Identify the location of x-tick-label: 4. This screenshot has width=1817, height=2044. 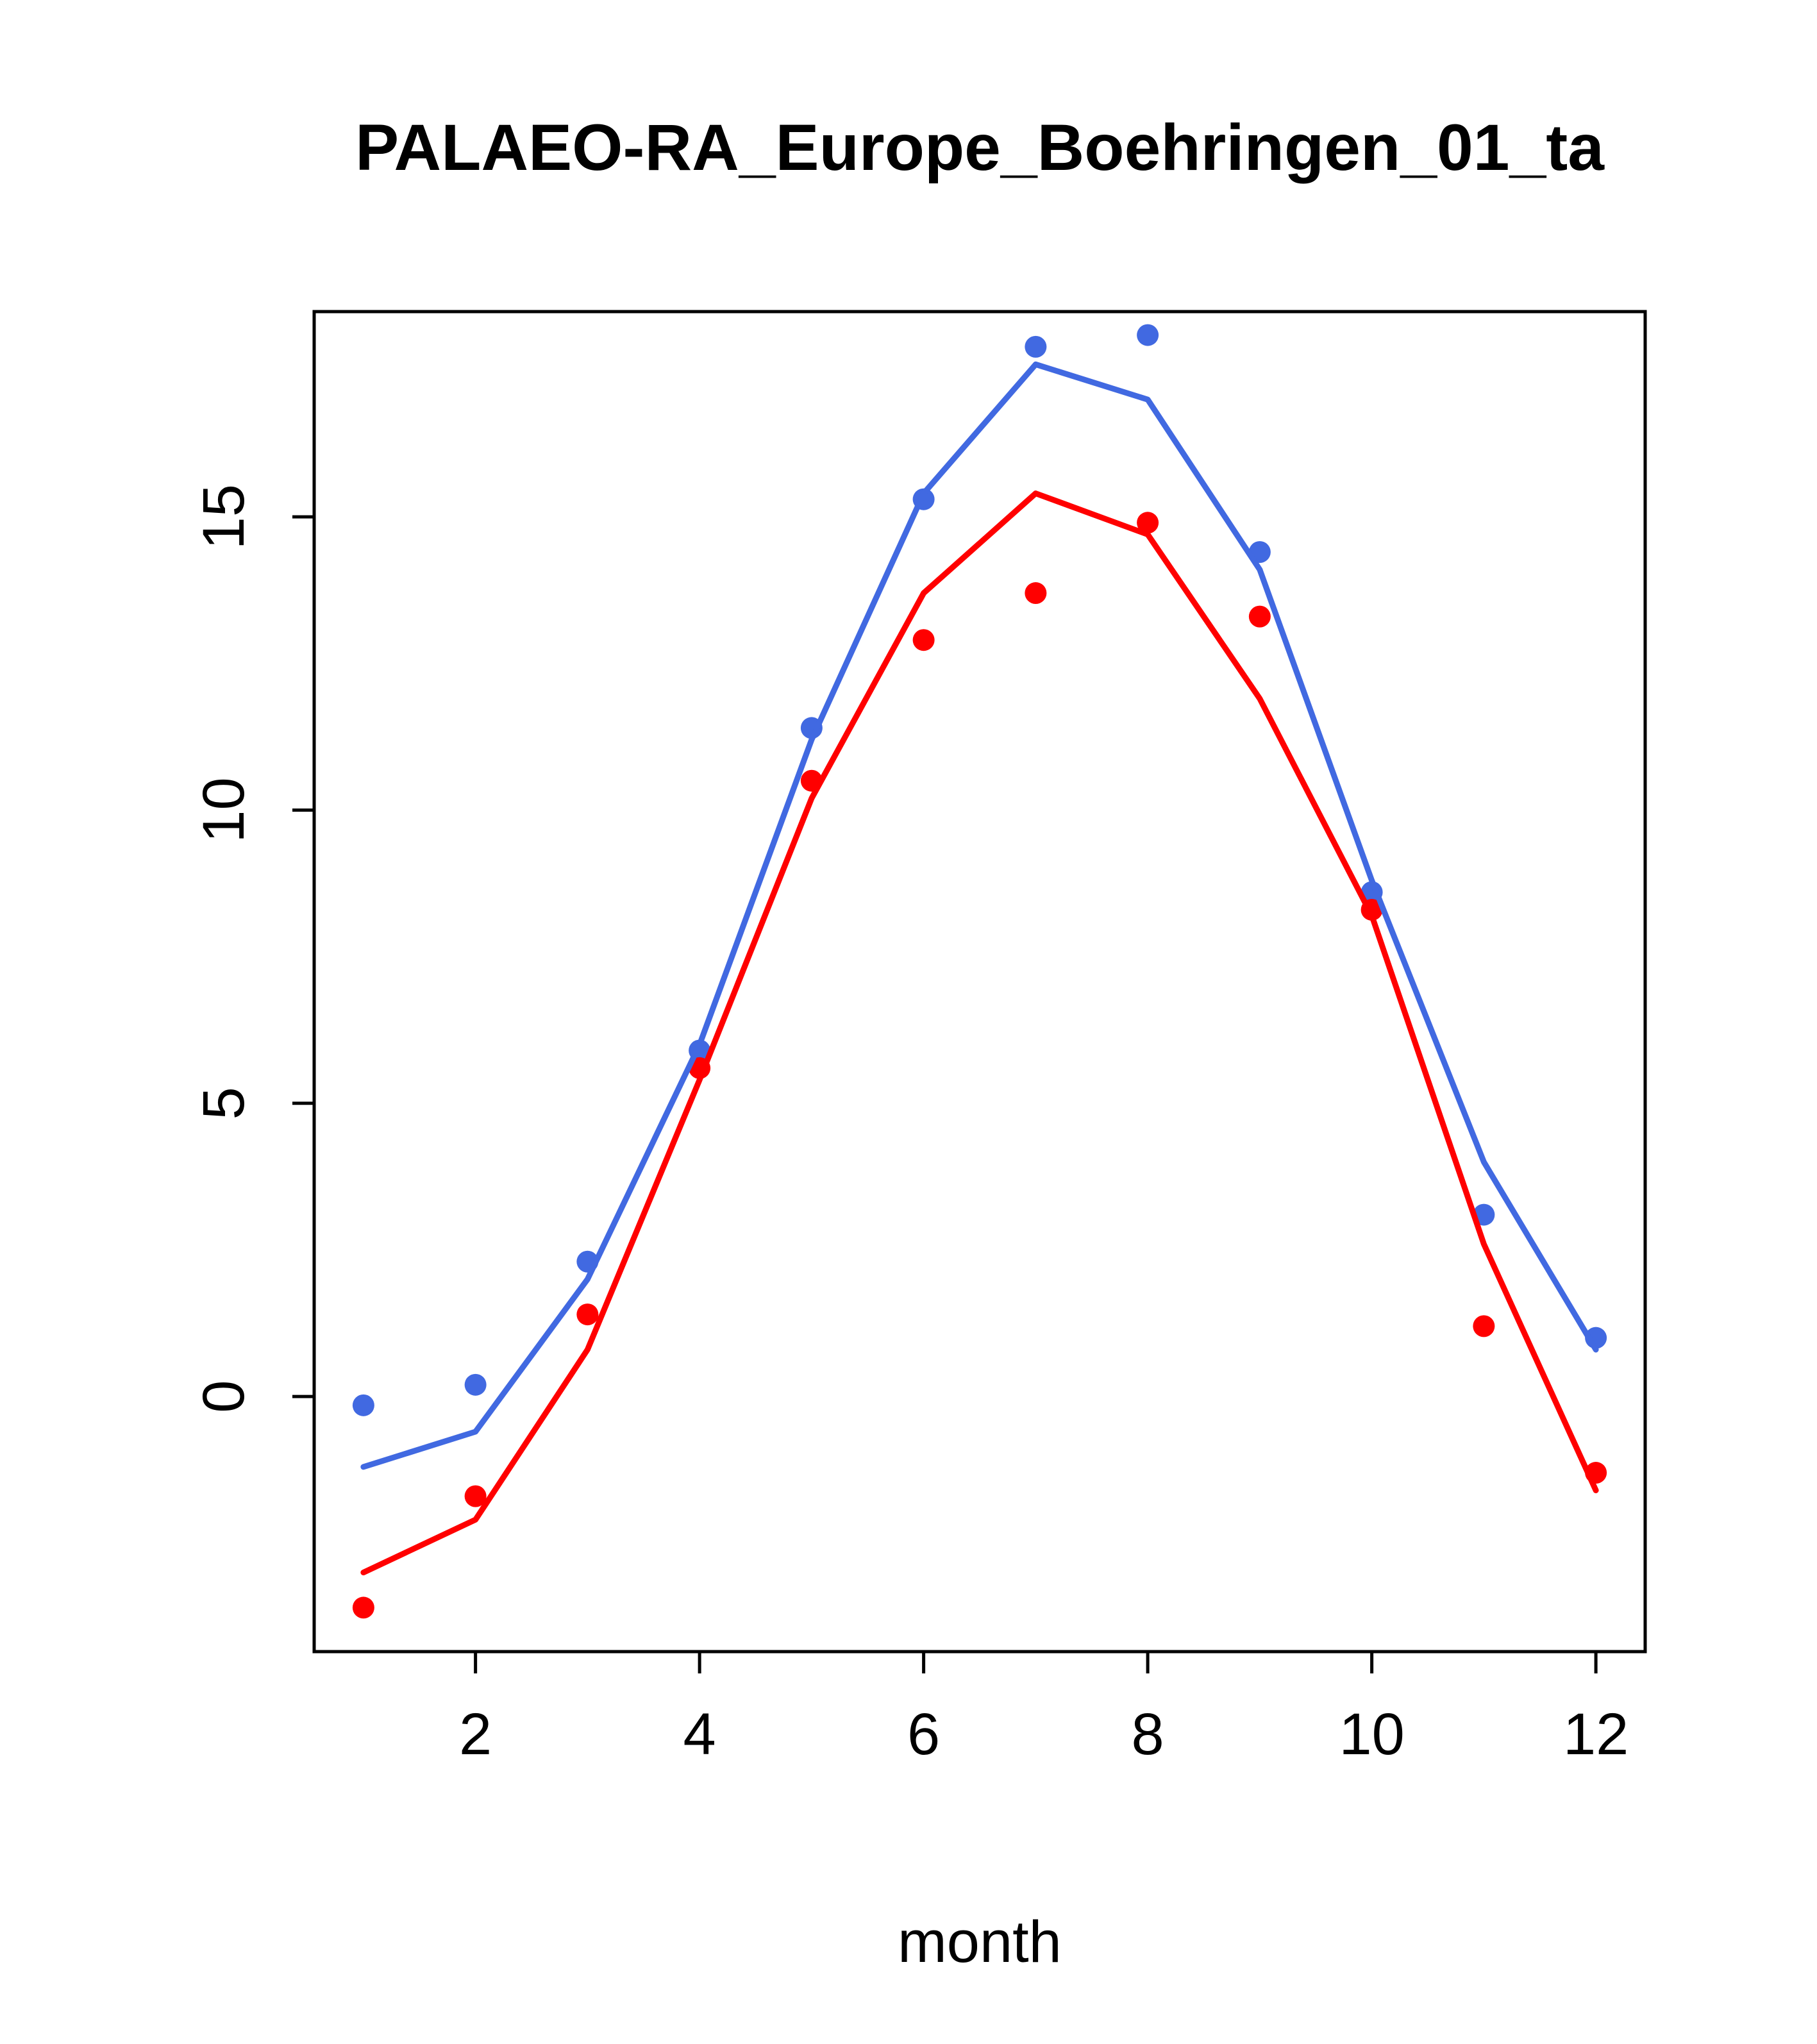
(699, 1734).